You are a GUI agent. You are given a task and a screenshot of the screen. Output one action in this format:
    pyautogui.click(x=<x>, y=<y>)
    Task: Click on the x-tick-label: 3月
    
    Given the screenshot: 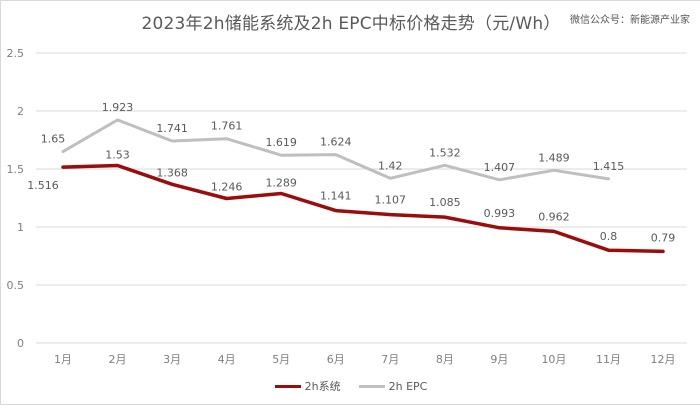 What is the action you would take?
    pyautogui.click(x=172, y=359)
    